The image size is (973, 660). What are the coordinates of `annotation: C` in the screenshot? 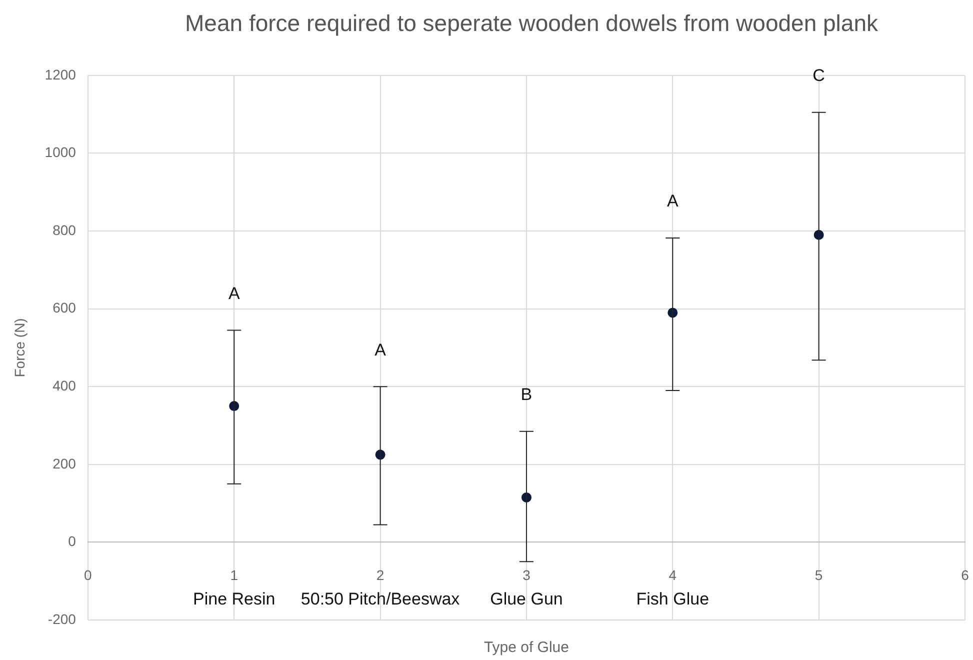 It's located at (818, 76).